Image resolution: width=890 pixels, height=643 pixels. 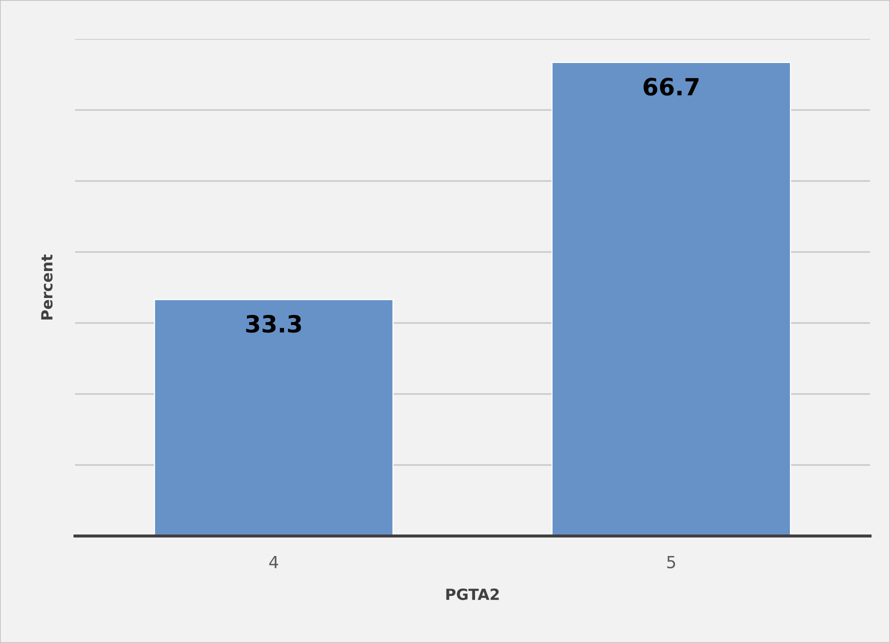 I want to click on x-tick-label: 4, so click(x=273, y=562).